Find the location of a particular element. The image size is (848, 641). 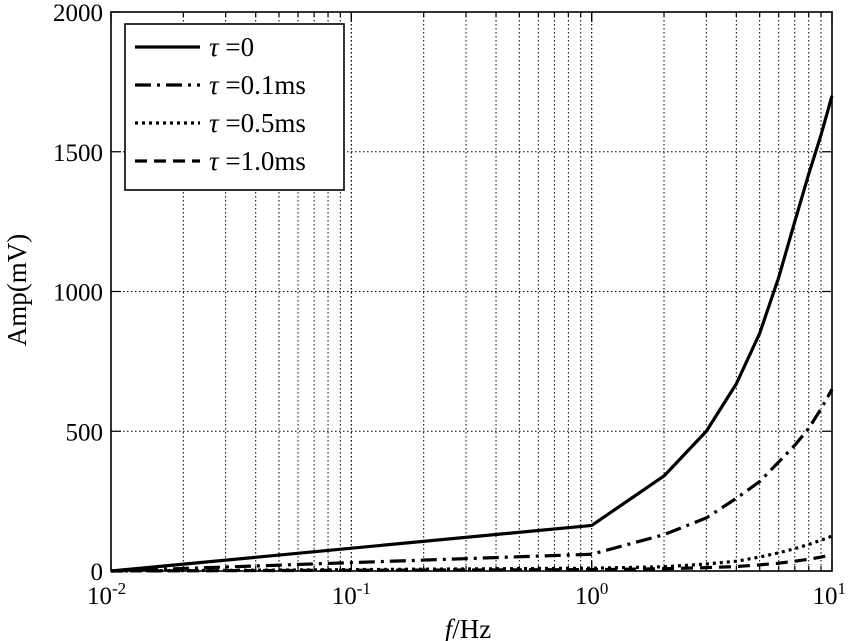

legend-box is located at coordinates (234, 107).